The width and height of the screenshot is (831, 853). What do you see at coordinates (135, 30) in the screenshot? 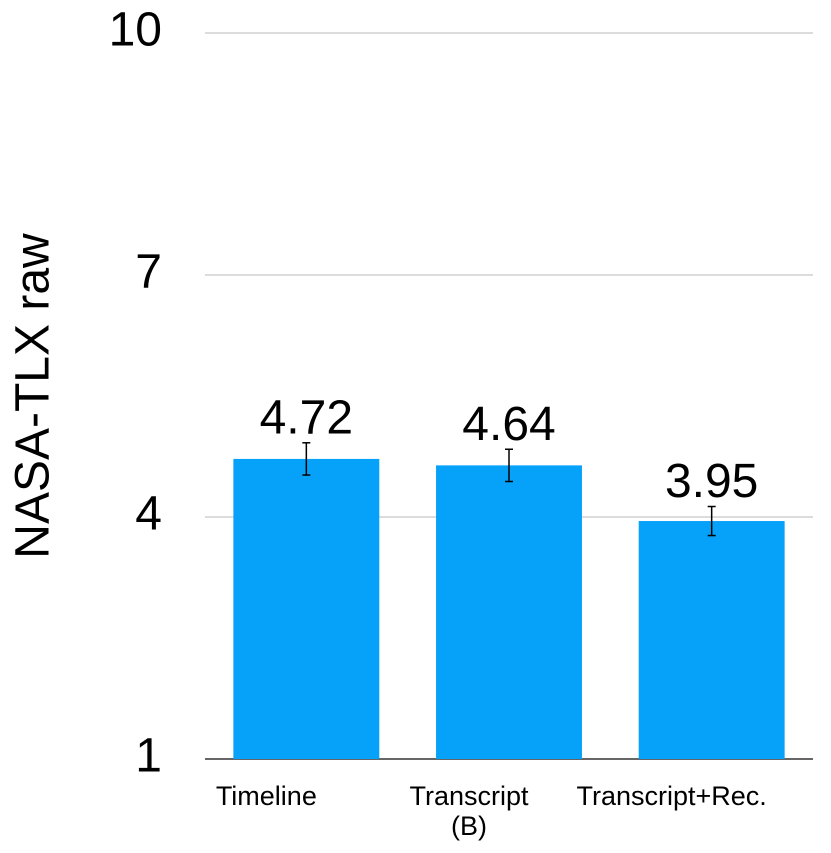
I see `y-tick-label: 10` at bounding box center [135, 30].